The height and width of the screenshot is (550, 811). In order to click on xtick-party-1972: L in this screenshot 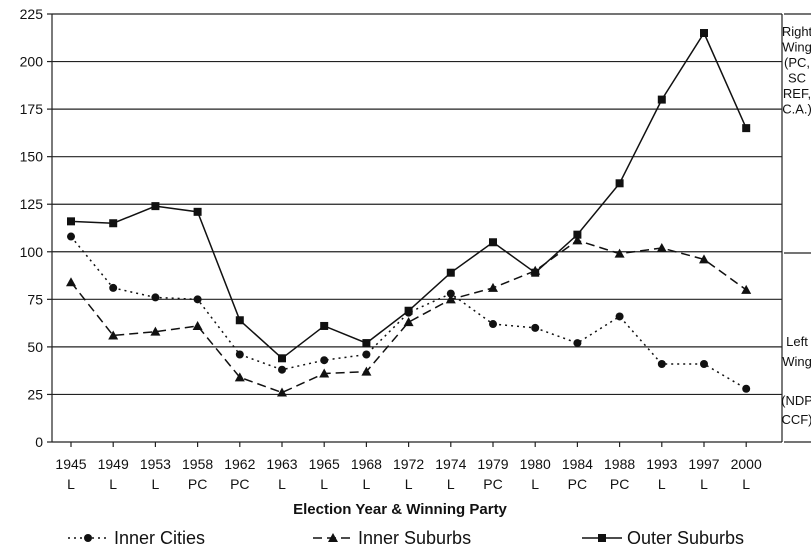, I will do `click(409, 484)`.